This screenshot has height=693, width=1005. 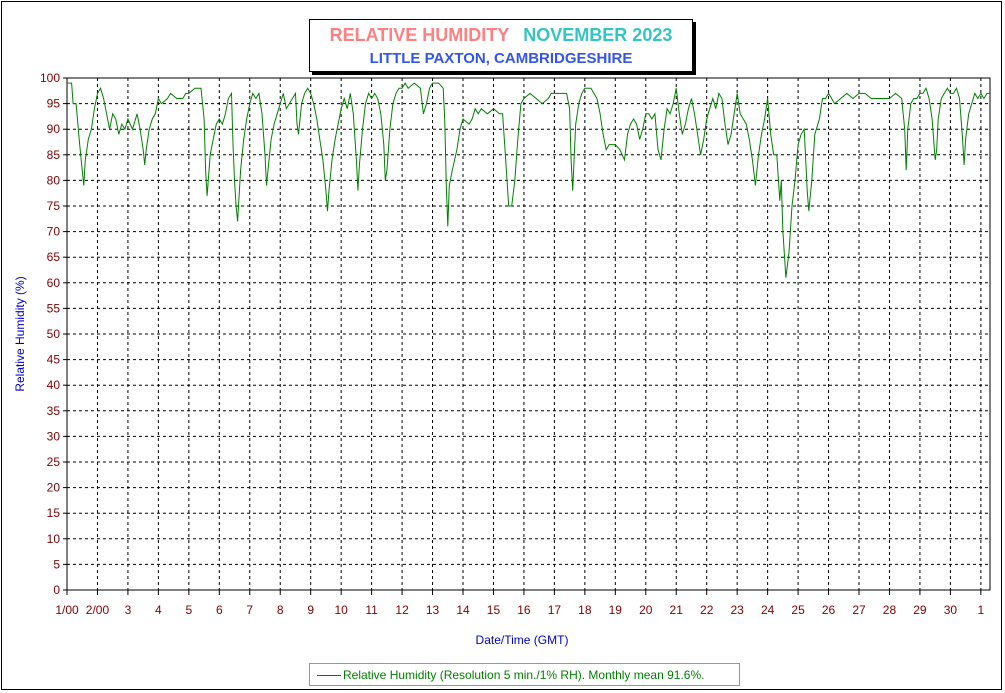 I want to click on x-tick-label: 4, so click(x=158, y=610).